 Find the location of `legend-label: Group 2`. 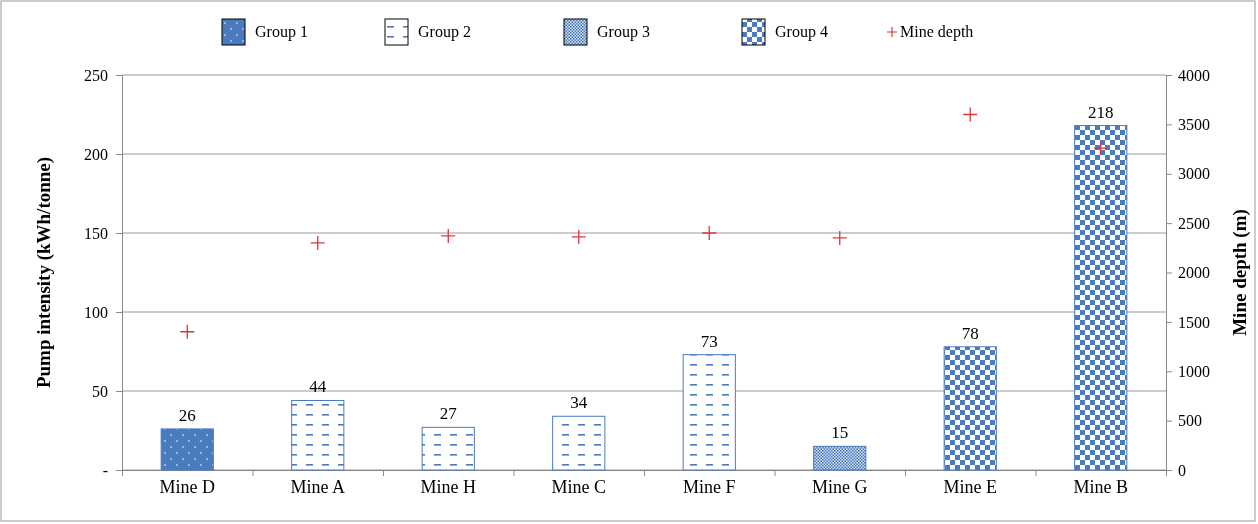

legend-label: Group 2 is located at coordinates (444, 32).